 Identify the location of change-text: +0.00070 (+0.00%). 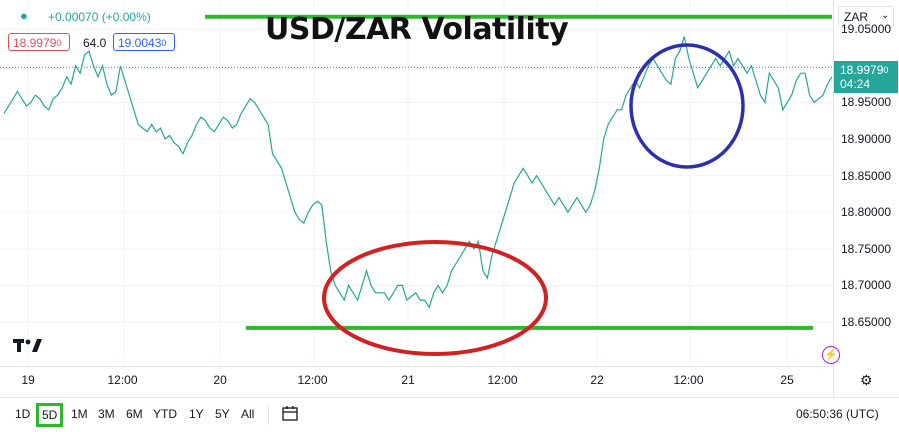
(99, 17).